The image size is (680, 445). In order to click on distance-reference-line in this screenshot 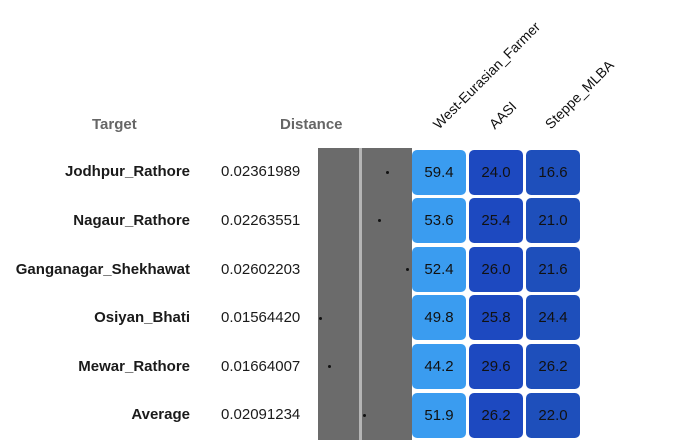, I will do `click(360, 294)`.